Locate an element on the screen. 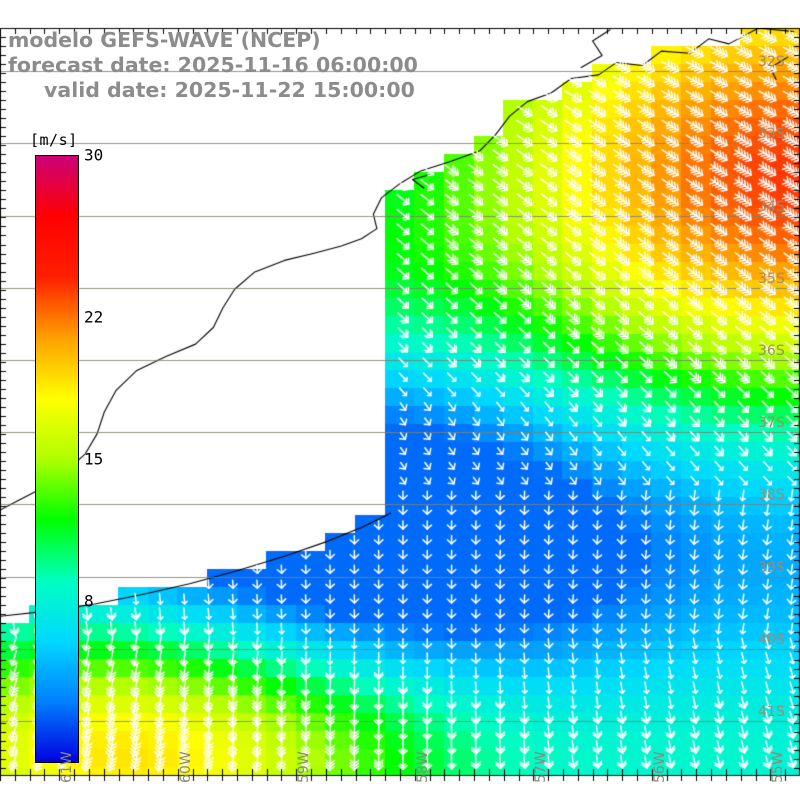 The height and width of the screenshot is (800, 800). lat-label-36S: 36S is located at coordinates (771, 351).